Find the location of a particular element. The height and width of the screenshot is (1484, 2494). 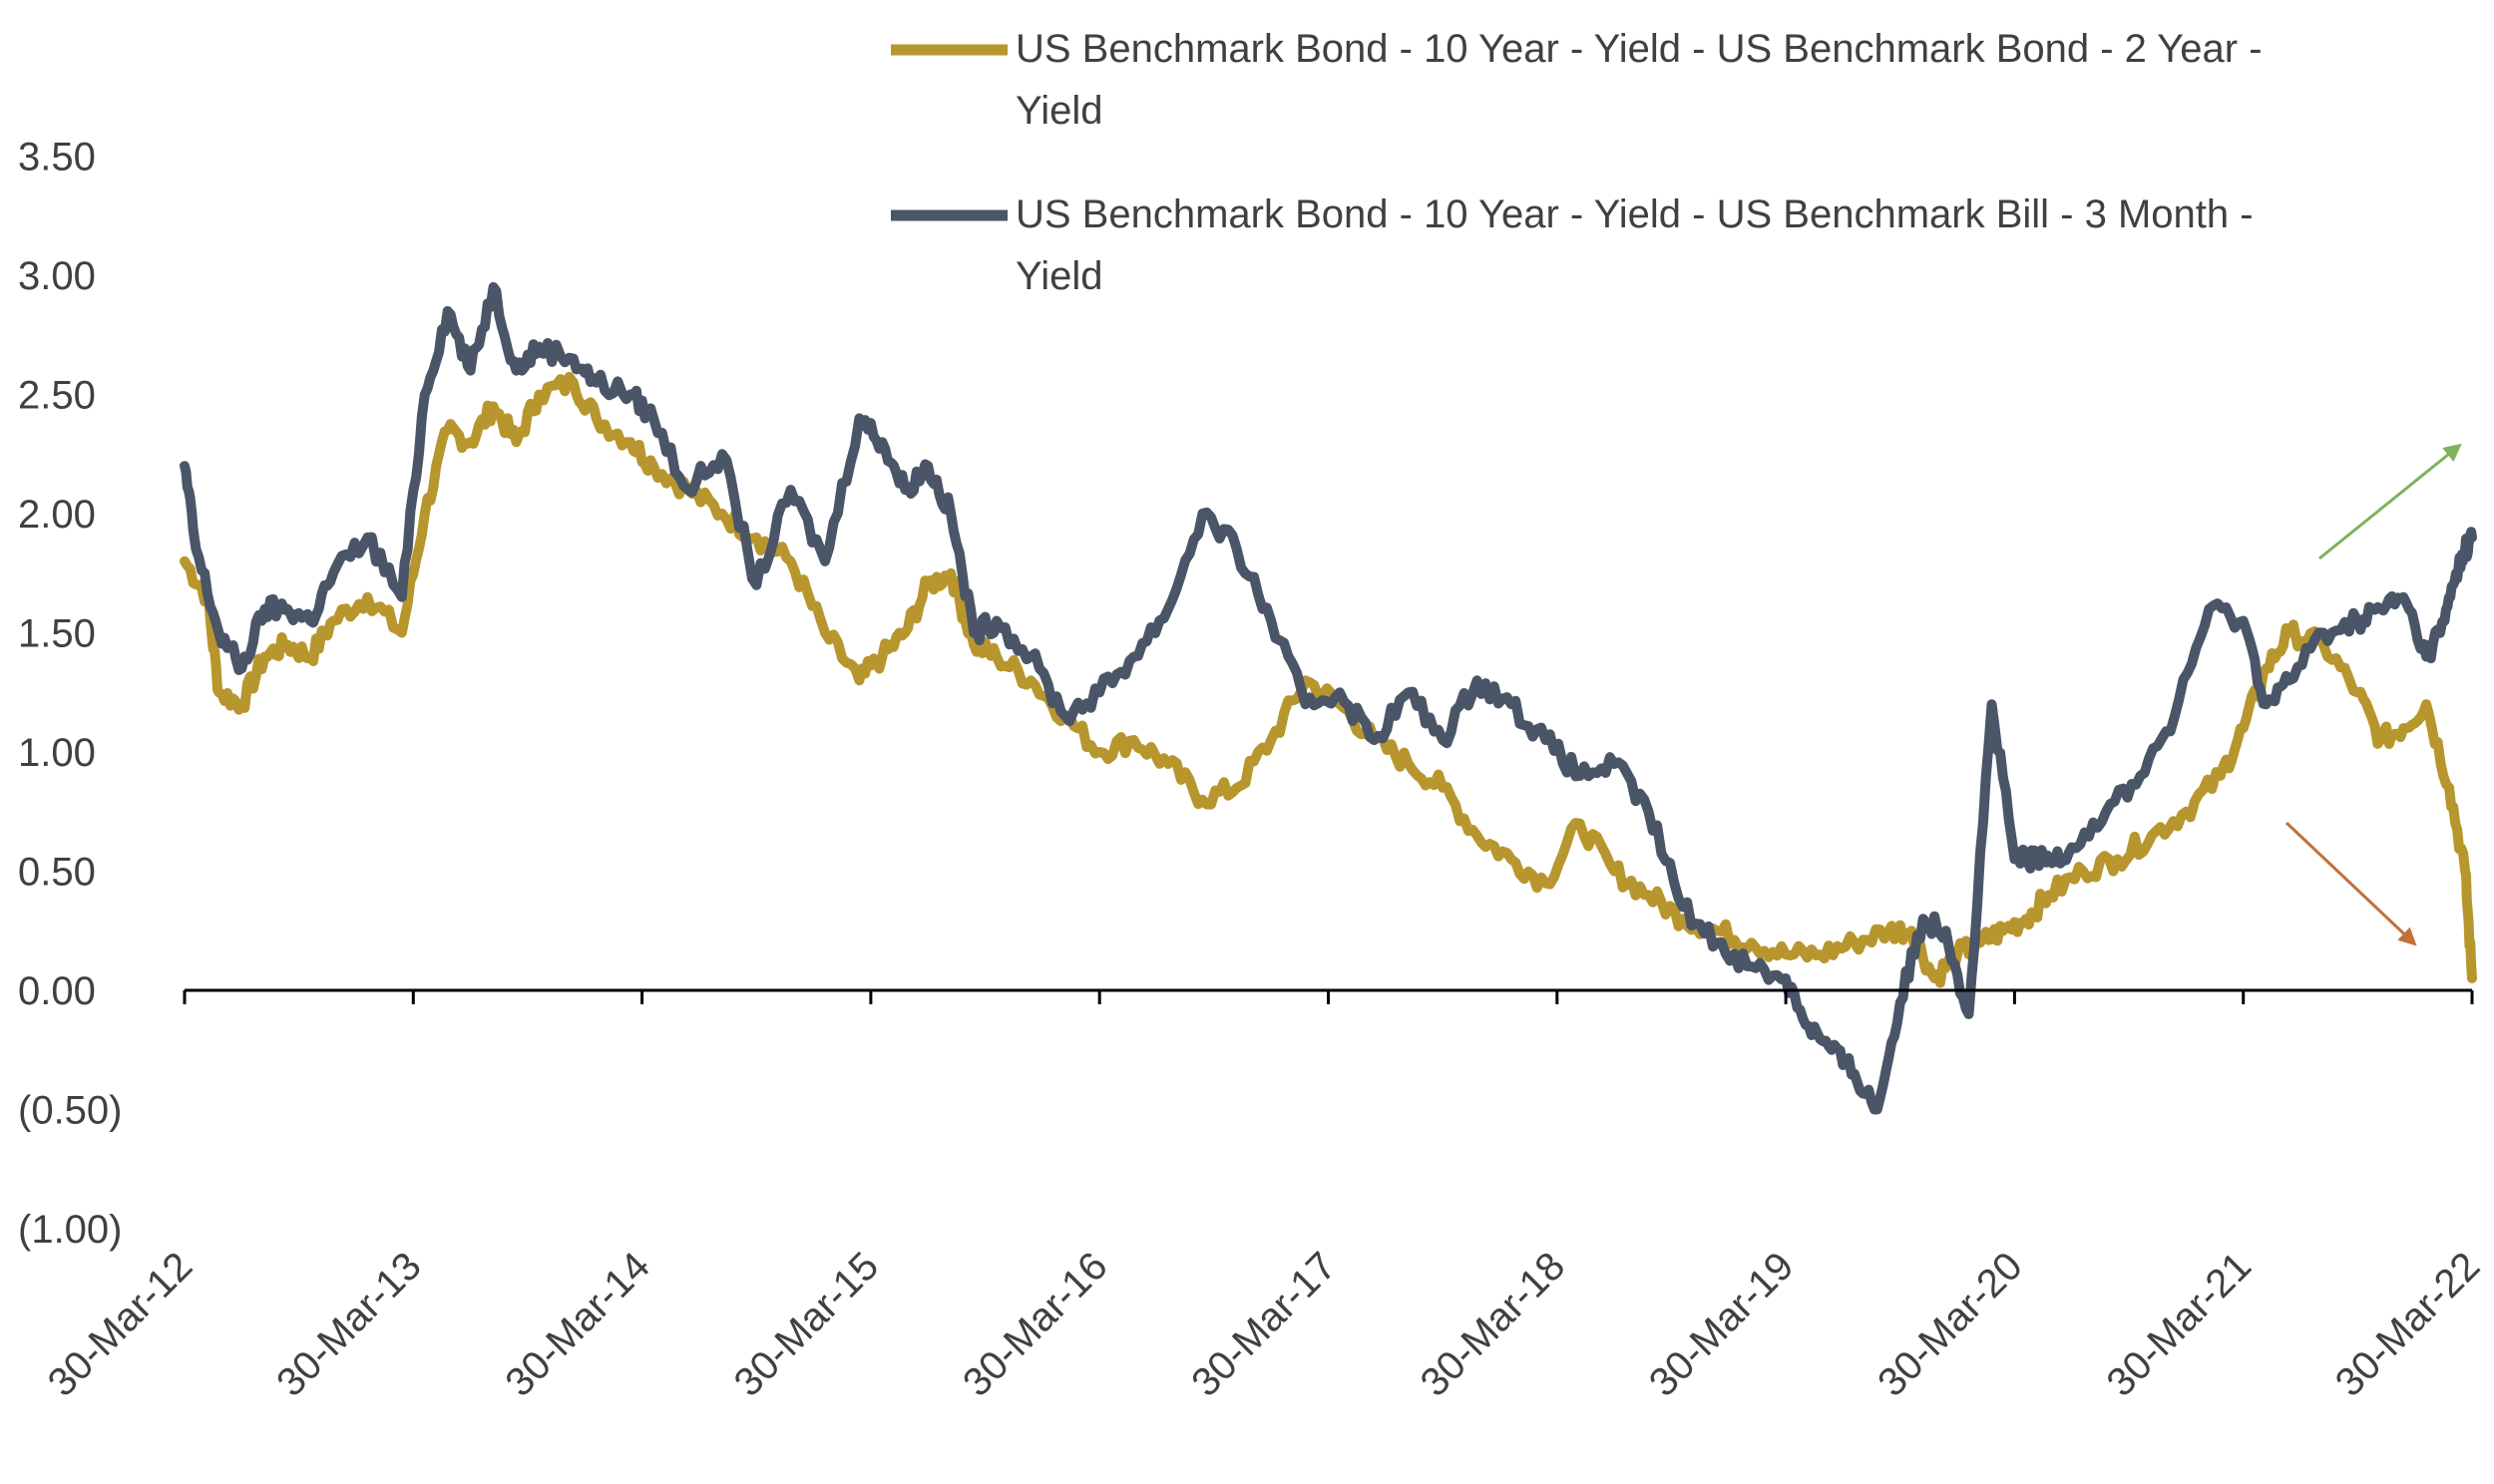

legend-label-10y-3m-line2: Yield is located at coordinates (1059, 276).